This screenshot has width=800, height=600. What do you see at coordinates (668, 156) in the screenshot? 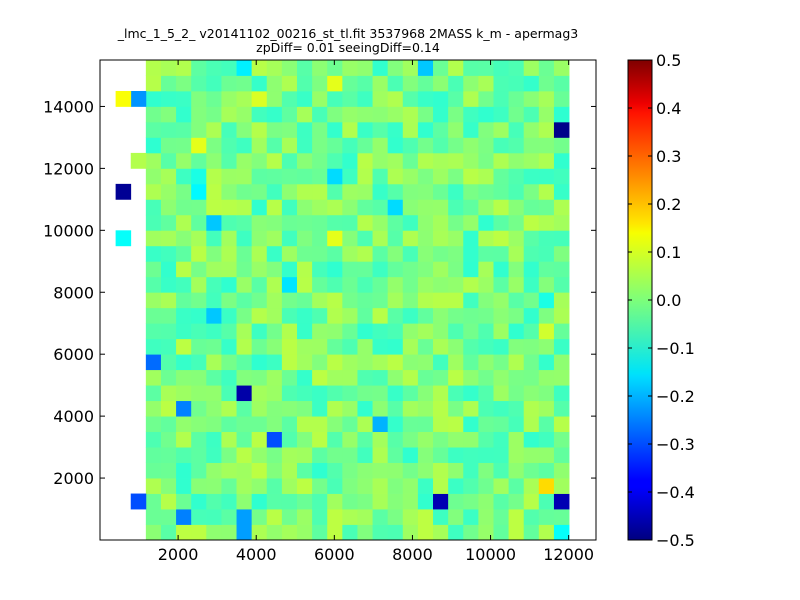
I see `colorbar-tick-label: 0.3` at bounding box center [668, 156].